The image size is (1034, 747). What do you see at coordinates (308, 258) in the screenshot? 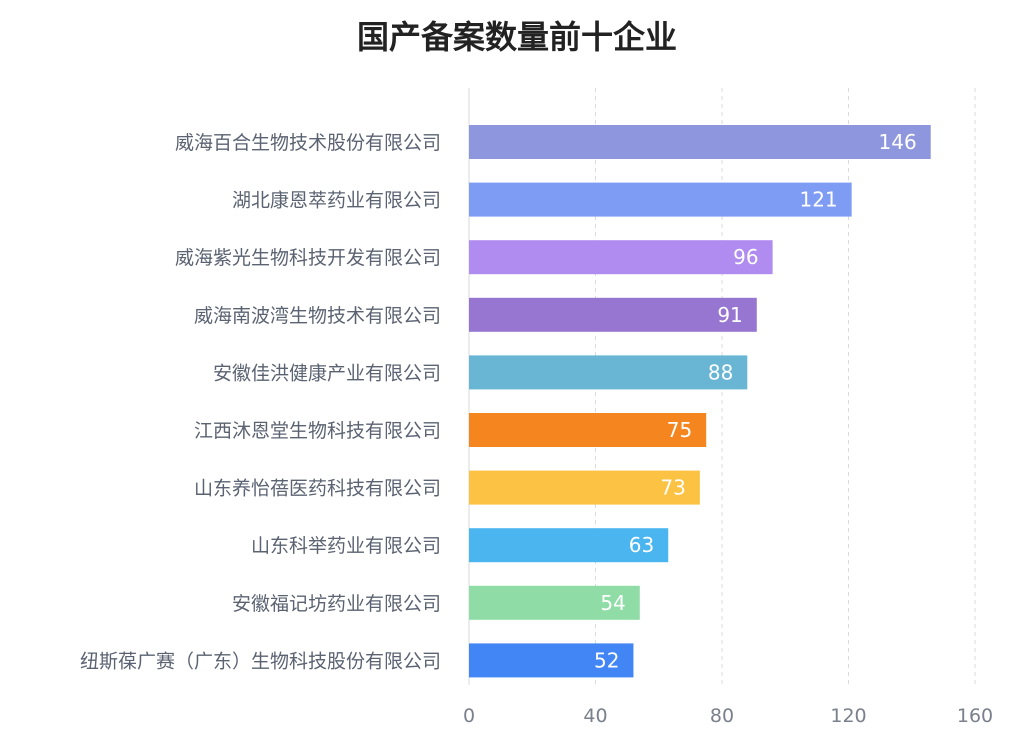
I see `category-label: 威海紫光生物科技开发有限公司` at bounding box center [308, 258].